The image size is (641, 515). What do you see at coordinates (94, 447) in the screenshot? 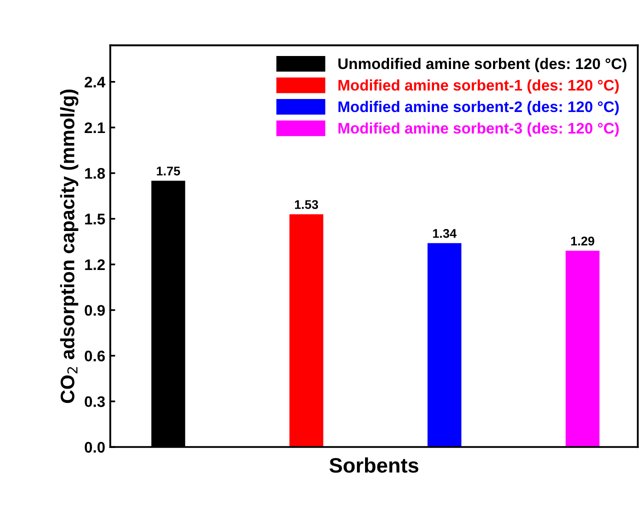
I see `y-tick-label: 0.0` at bounding box center [94, 447].